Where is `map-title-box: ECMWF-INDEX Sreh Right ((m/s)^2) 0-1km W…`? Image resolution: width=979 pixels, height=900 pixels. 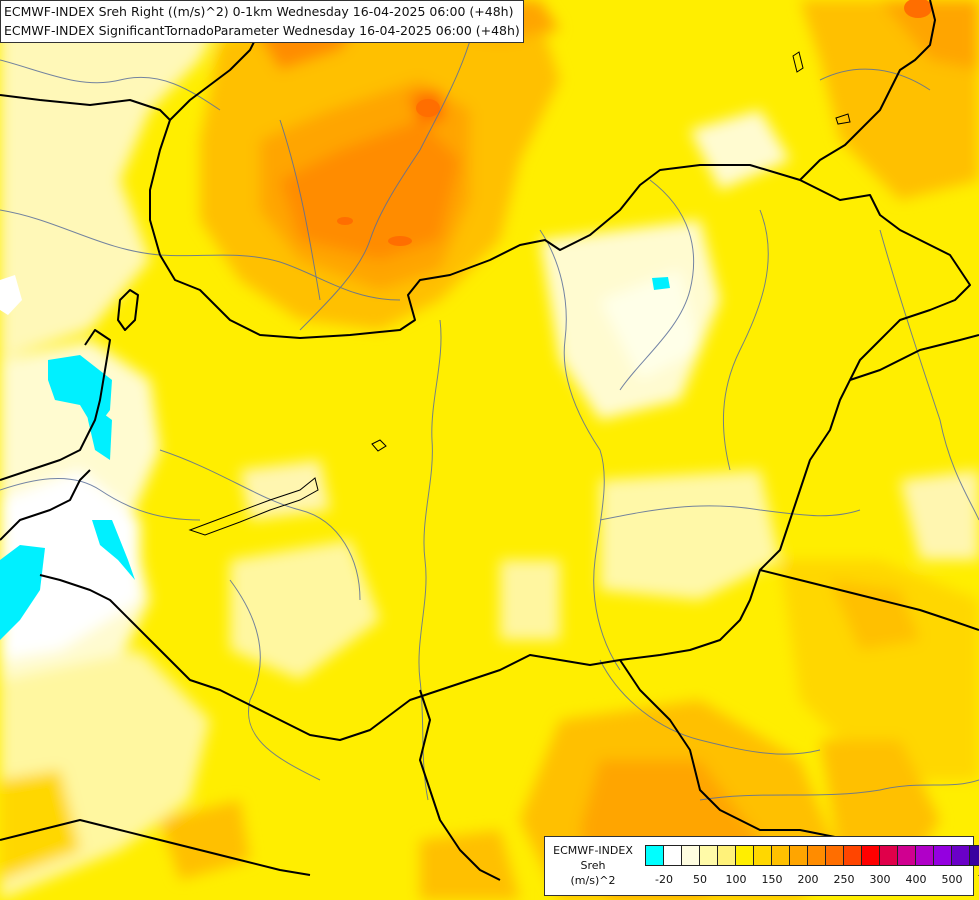 map-title-box: ECMWF-INDEX Sreh Right ((m/s)^2) 0-1km W… is located at coordinates (262, 21).